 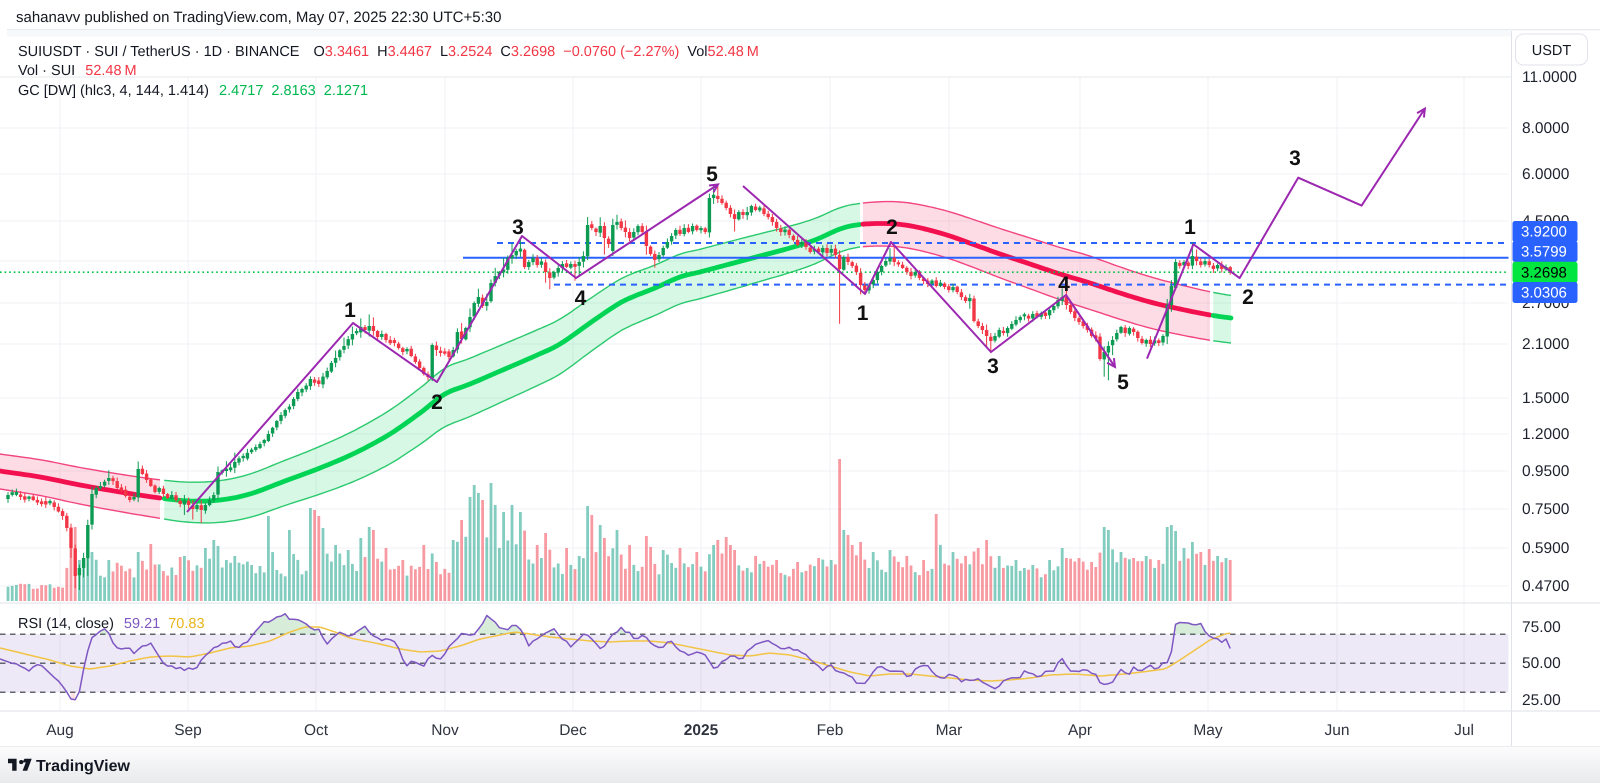 I want to click on svg-text: 8.0000, so click(x=1546, y=128).